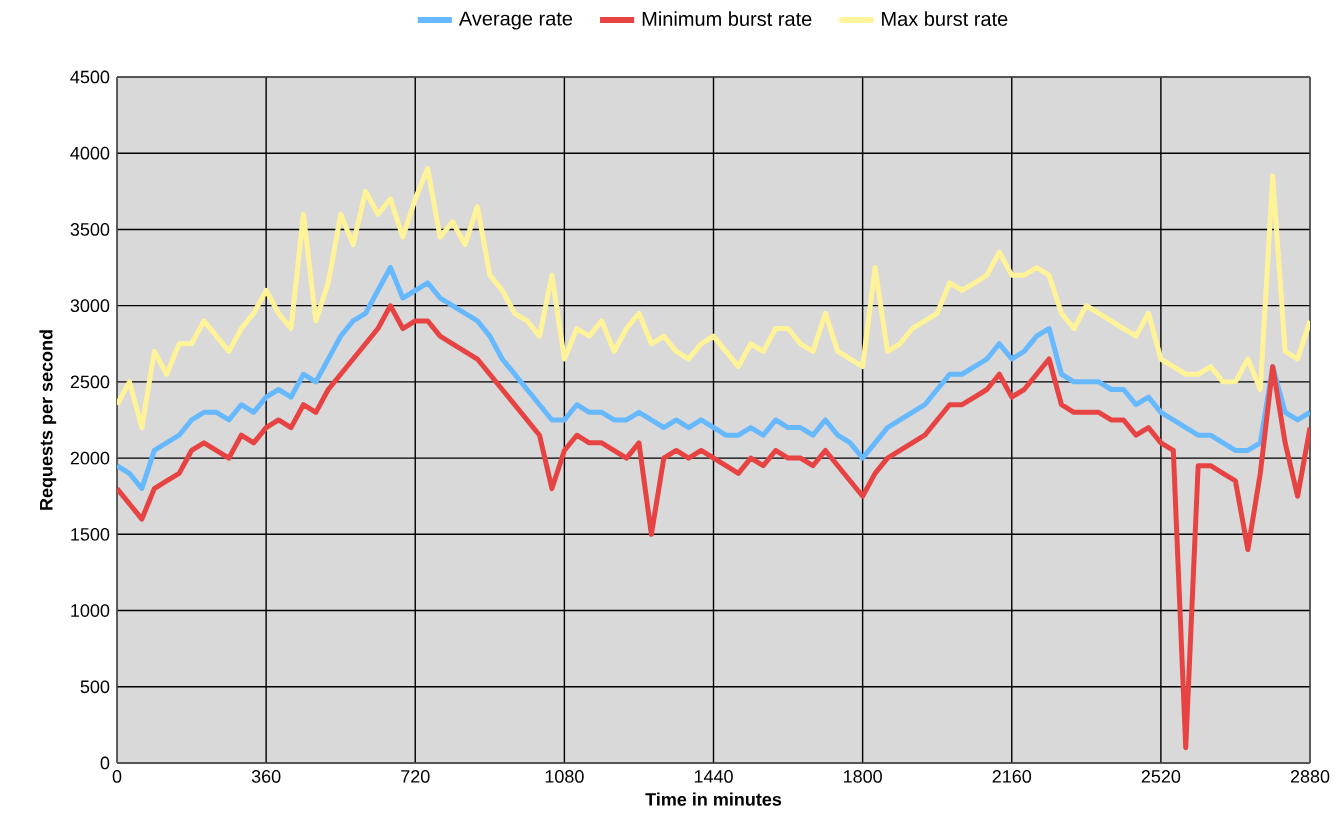 The image size is (1344, 840). Describe the element at coordinates (713, 799) in the screenshot. I see `x-axis-title: Time in minutes` at that location.